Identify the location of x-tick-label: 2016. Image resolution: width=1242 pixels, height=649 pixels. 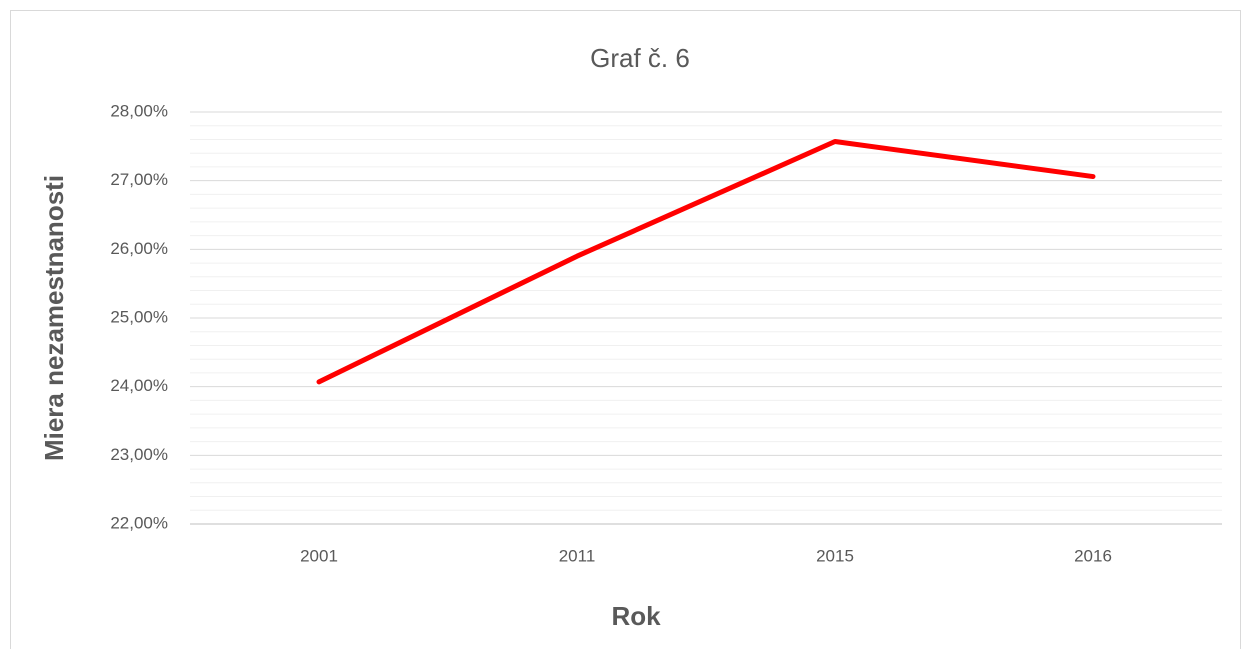
(1093, 555).